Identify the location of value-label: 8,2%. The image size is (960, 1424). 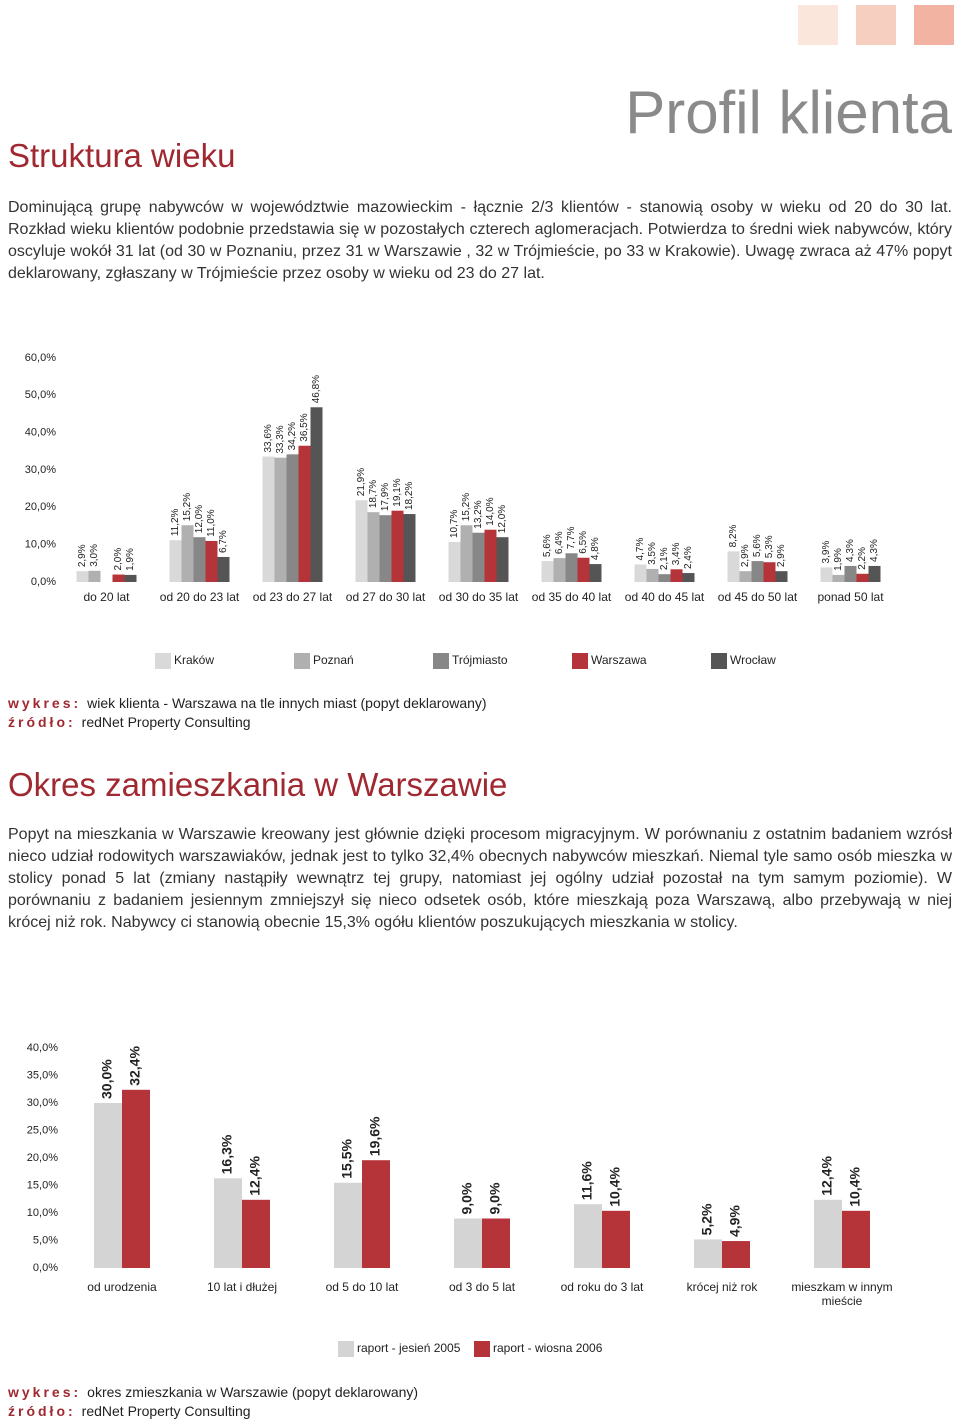
(733, 535).